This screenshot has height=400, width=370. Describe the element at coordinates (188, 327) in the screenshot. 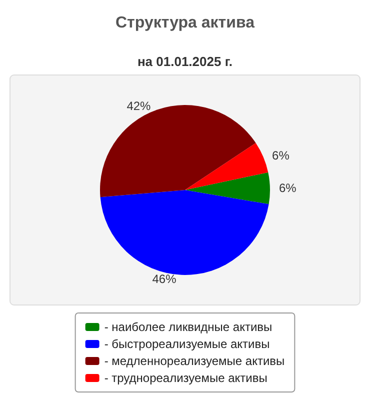

I see `legend-label: - наиболее ликвидные активы` at that location.